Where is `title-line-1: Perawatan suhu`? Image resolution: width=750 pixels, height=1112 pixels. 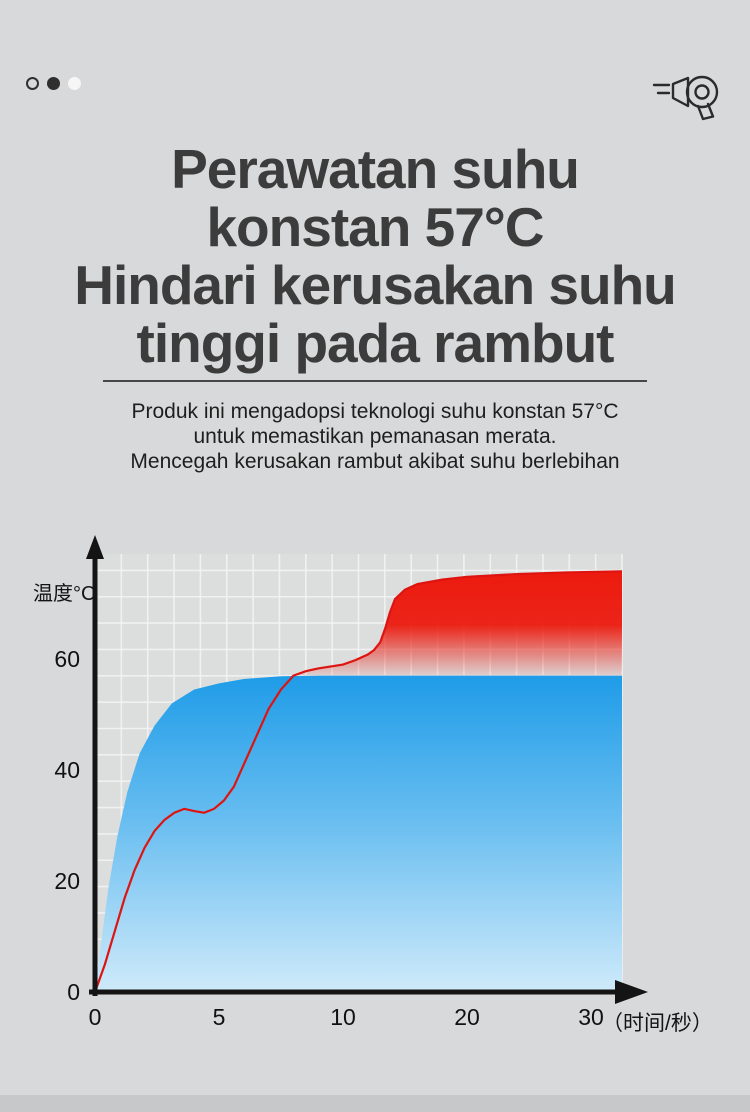
title-line-1: Perawatan suhu is located at coordinates (375, 169).